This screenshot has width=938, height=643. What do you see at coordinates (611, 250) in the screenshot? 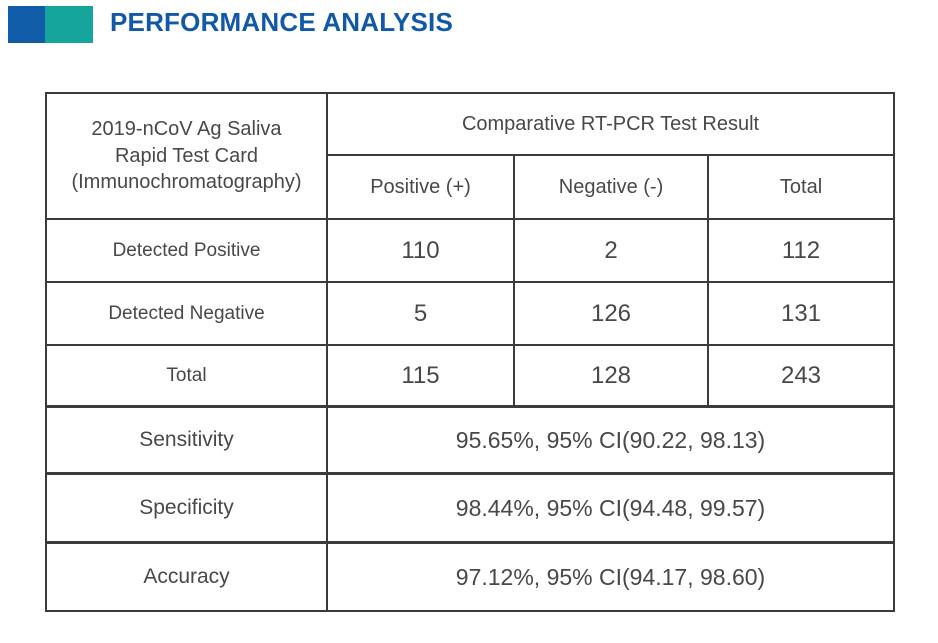
I see `cell-value: 2` at bounding box center [611, 250].